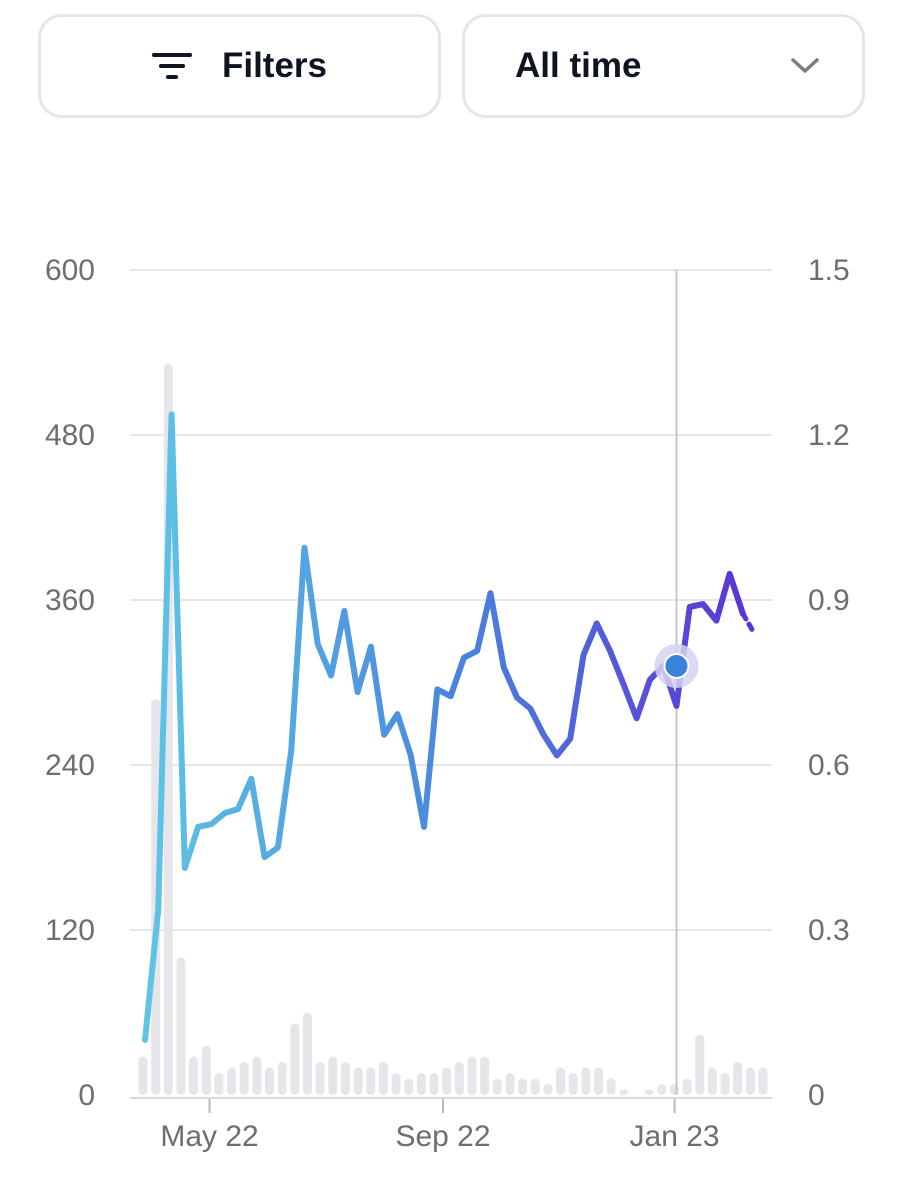 This screenshot has width=903, height=1200. Describe the element at coordinates (70, 600) in the screenshot. I see `left-axis-tick: 360` at that location.